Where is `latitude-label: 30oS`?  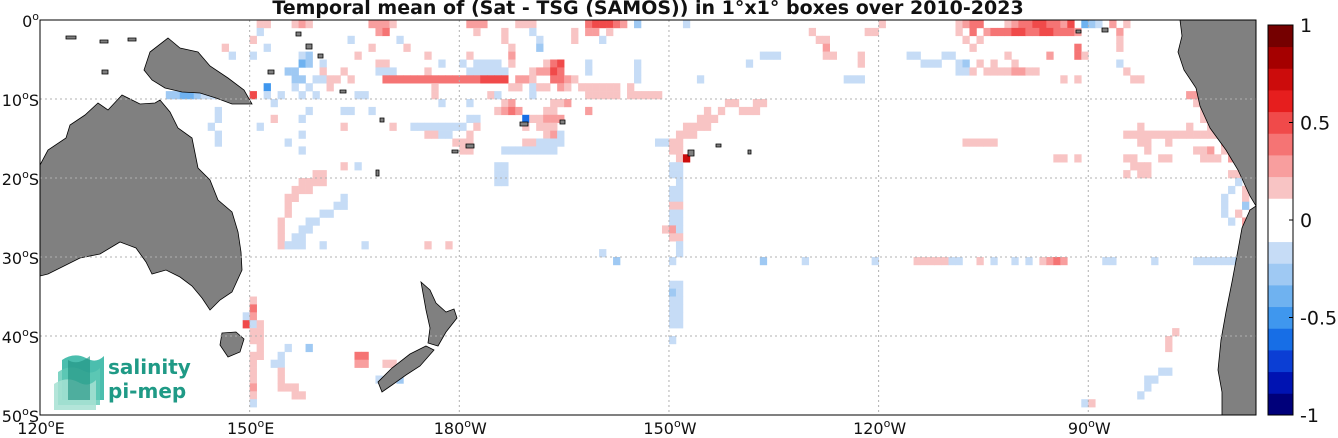 latitude-label: 30oS is located at coordinates (20, 257).